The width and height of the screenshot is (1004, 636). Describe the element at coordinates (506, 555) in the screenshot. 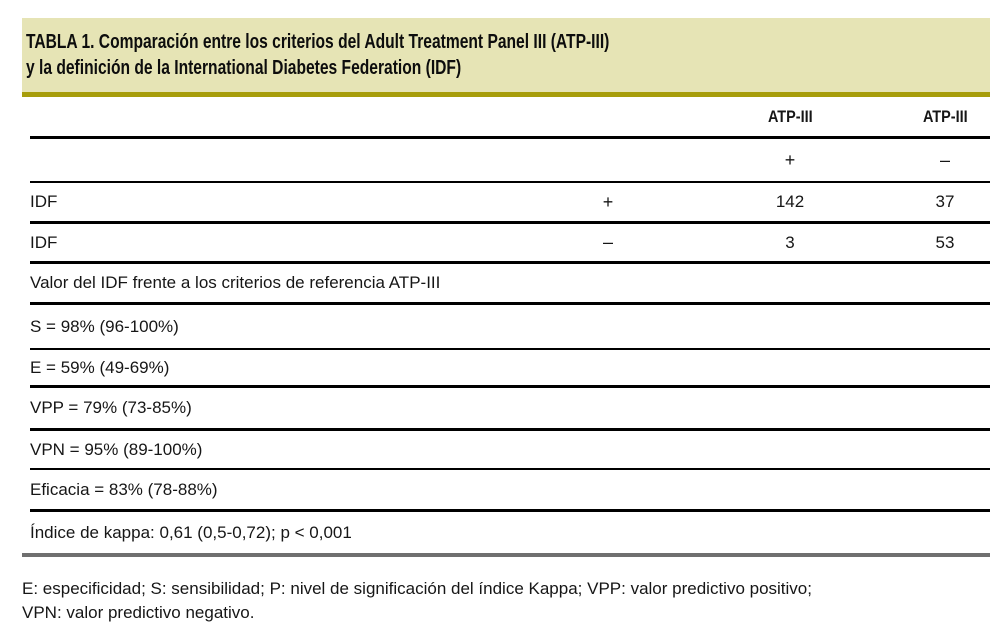

I see `table-bottom-rule` at that location.